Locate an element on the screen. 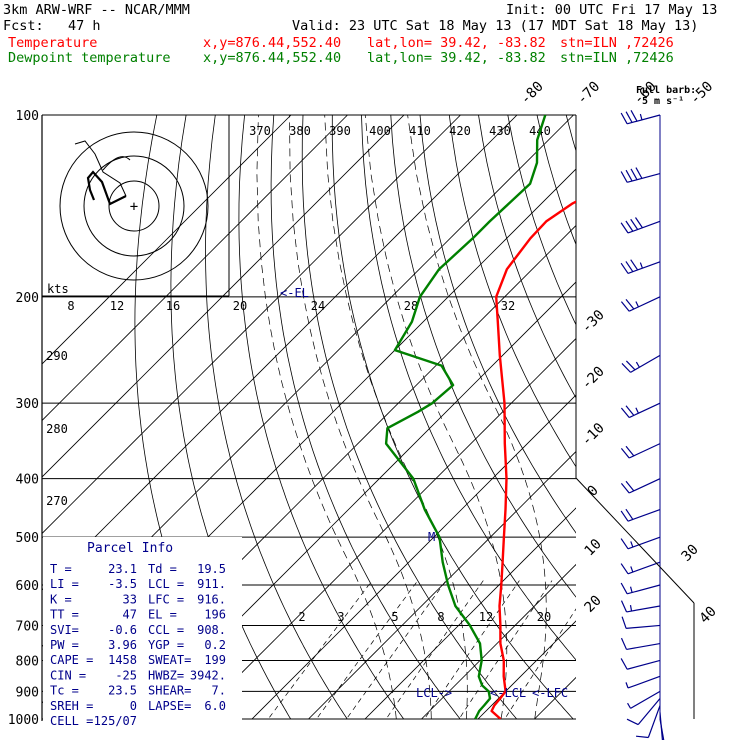 This screenshot has width=740, height=740. parcel-label: T = is located at coordinates (61, 569).